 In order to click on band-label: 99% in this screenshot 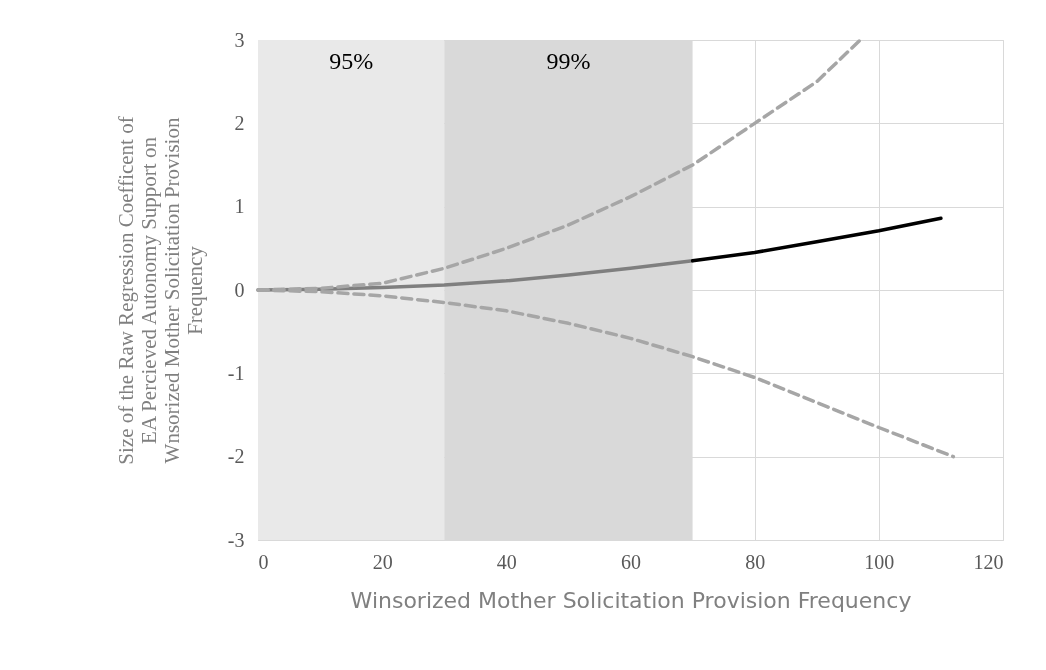, I will do `click(568, 61)`.